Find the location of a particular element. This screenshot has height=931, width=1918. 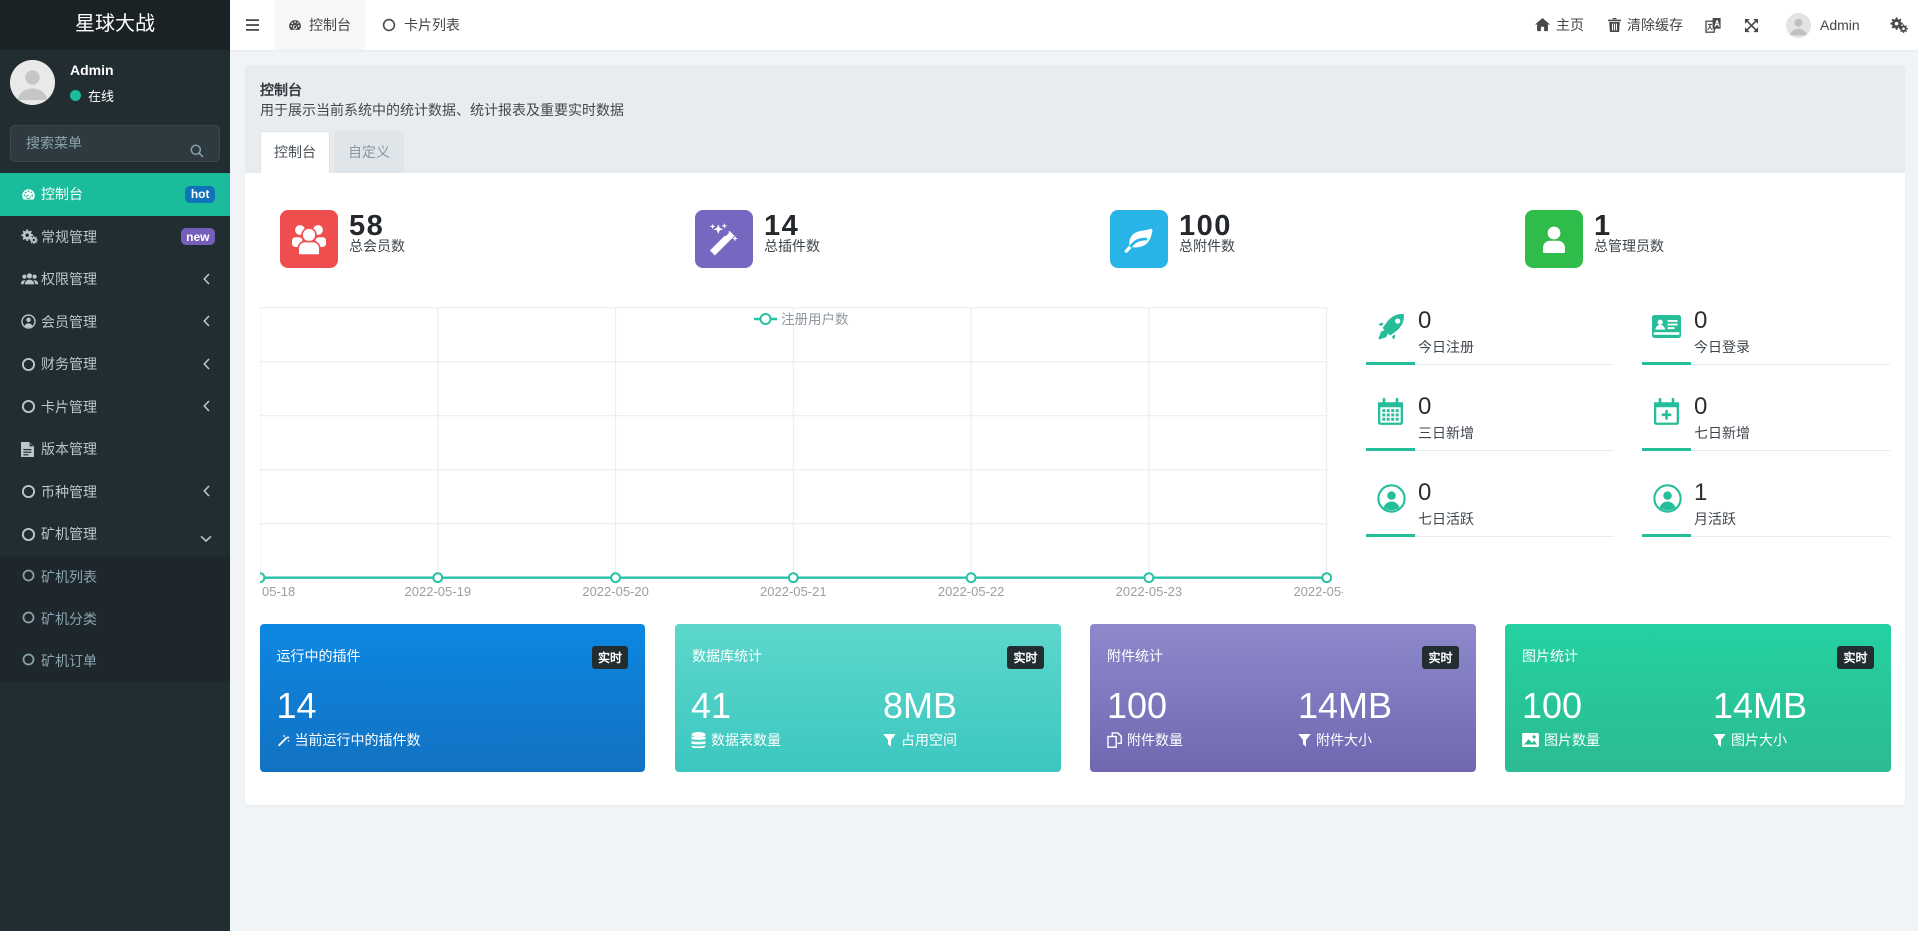

svg-text: 注册用户数 is located at coordinates (815, 319).